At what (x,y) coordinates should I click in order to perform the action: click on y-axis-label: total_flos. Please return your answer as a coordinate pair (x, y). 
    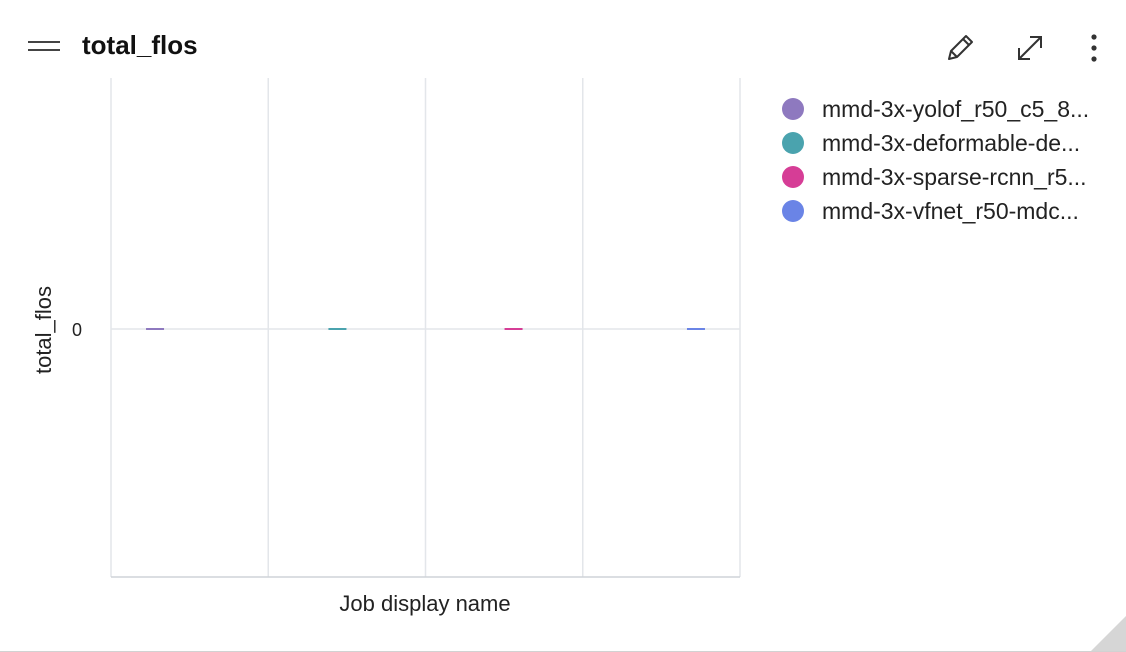
    Looking at the image, I should click on (43, 330).